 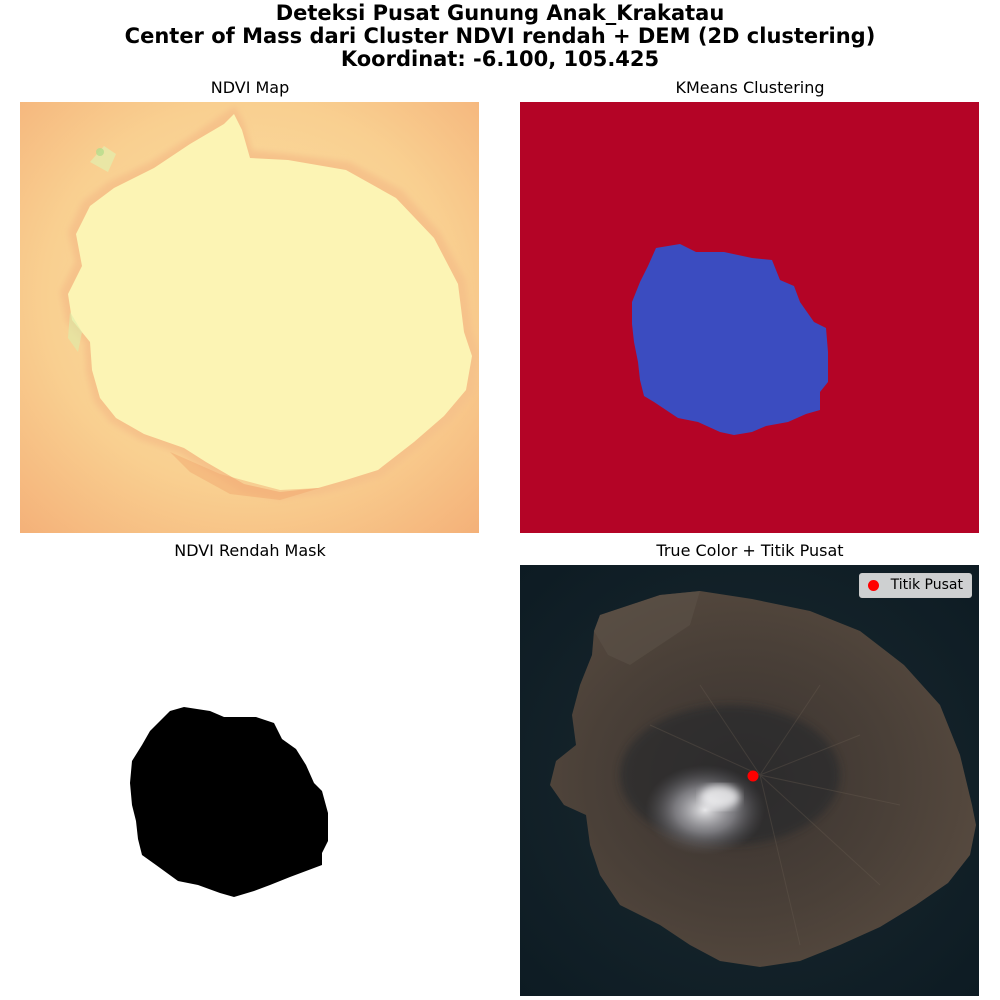 What do you see at coordinates (250, 87) in the screenshot?
I see `ndvi-map-title: NDVI Map` at bounding box center [250, 87].